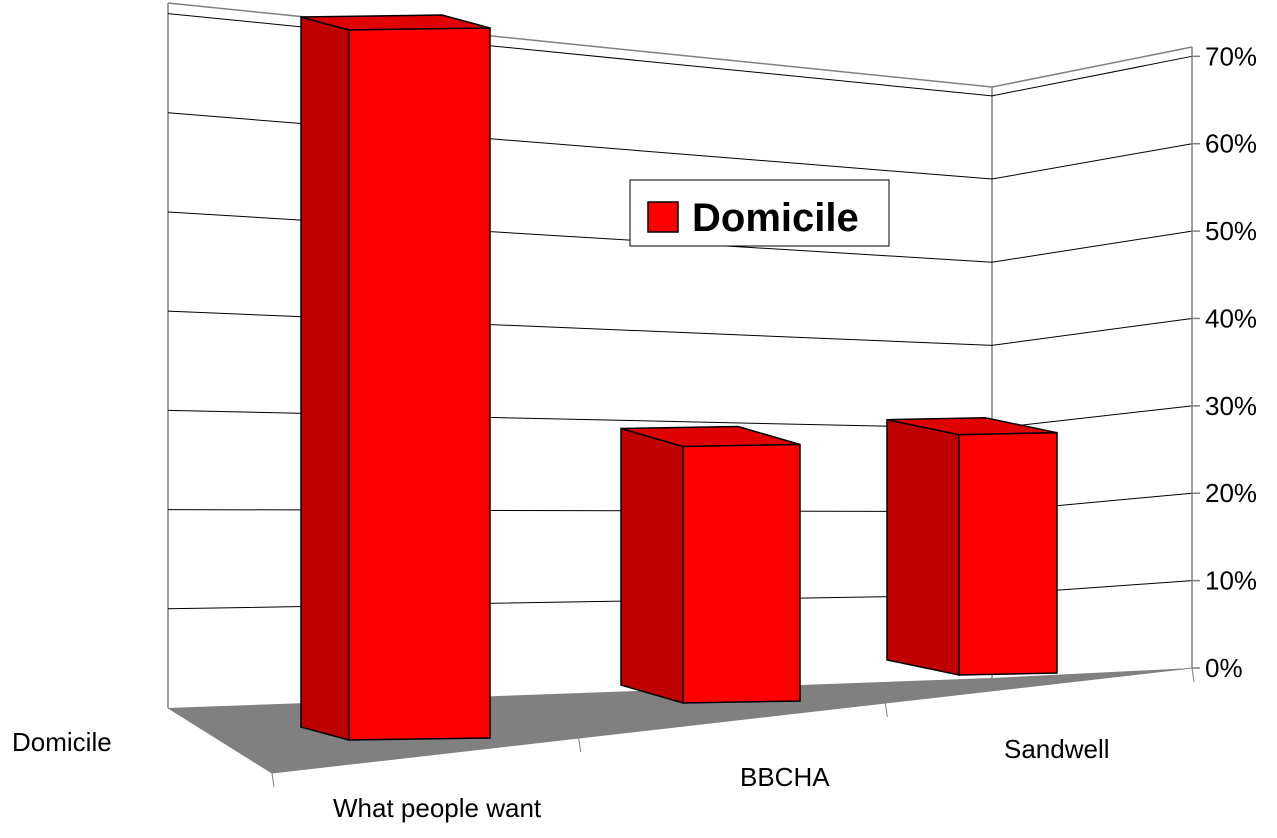 Image resolution: width=1277 pixels, height=838 pixels. I want to click on y-tick-labels: 0% 10% 20% 30% 40% 50% 60% 70%, so click(1224, 362).